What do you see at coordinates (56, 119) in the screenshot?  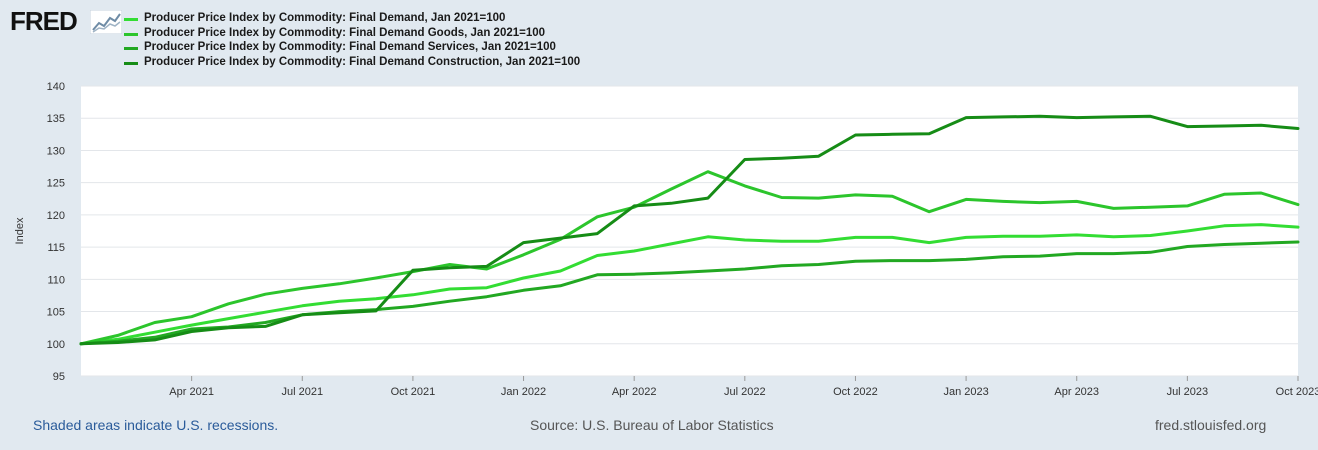 I see `y-tick-label: 135` at bounding box center [56, 119].